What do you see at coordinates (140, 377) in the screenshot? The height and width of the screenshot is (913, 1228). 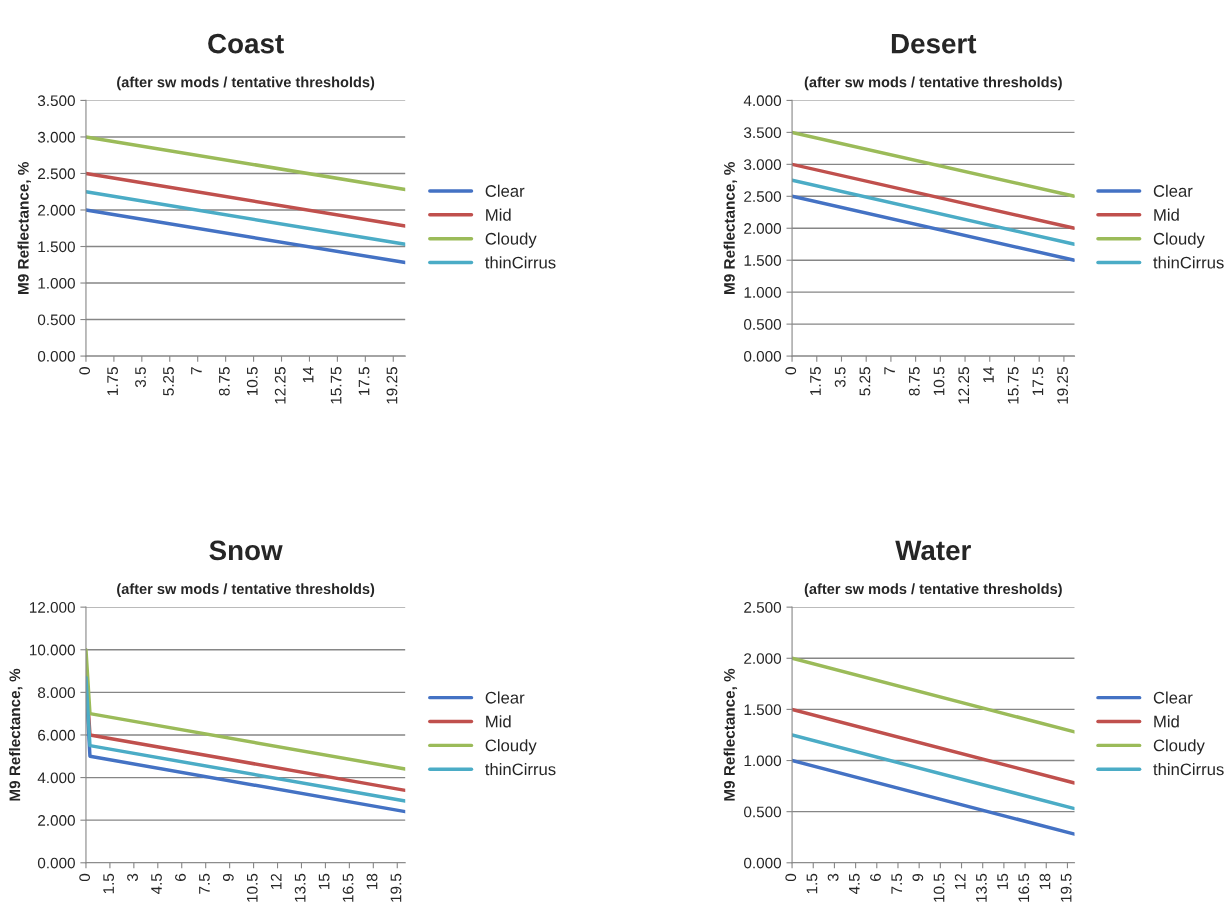 I see `x-tick-label: 3.5` at bounding box center [140, 377].